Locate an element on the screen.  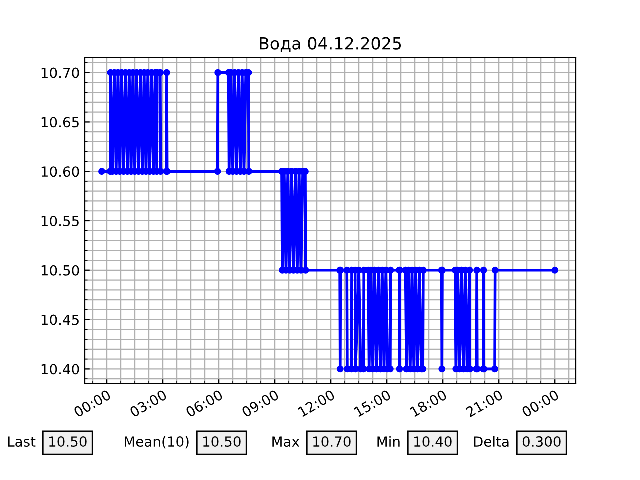
text: Min is located at coordinates (389, 441).